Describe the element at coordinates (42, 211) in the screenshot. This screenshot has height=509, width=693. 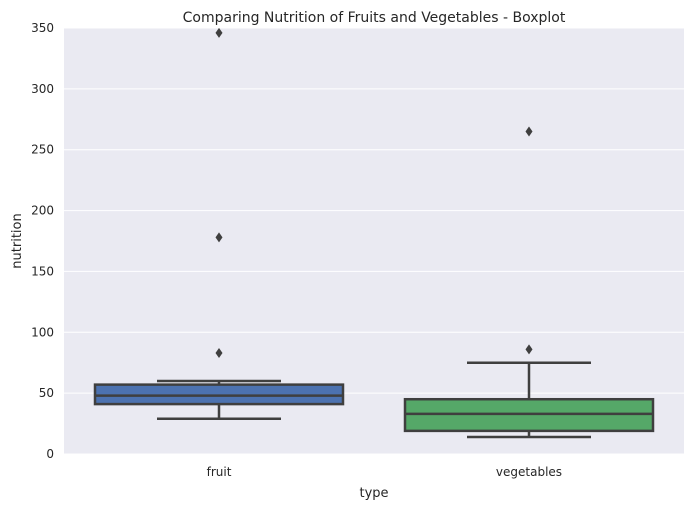
I see `y-tick-label: 200` at that location.